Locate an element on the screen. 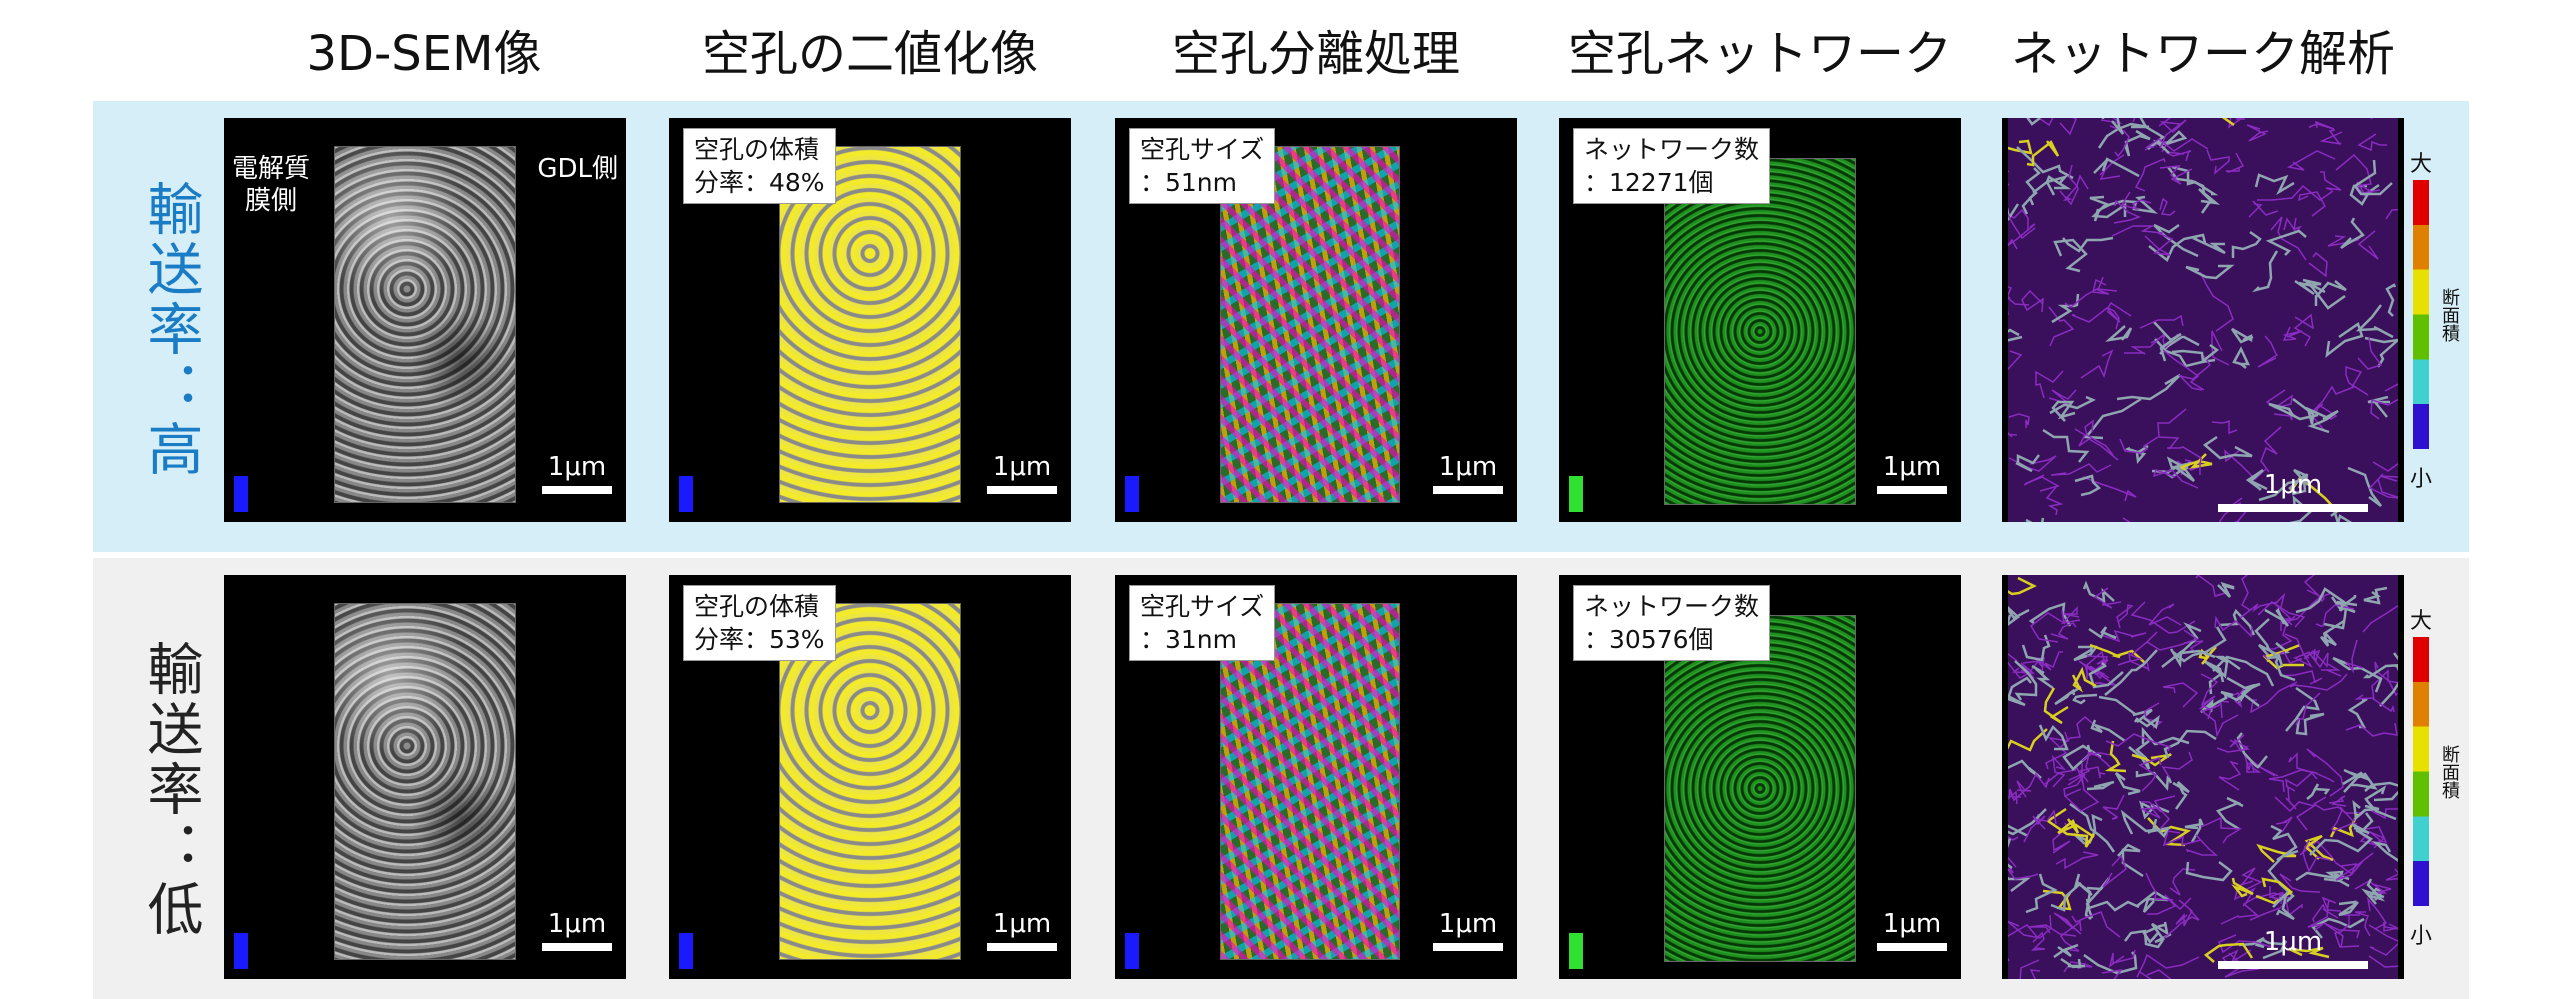 The height and width of the screenshot is (999, 2560). column-title-sem: 3D-SEM像 is located at coordinates (424, 54).